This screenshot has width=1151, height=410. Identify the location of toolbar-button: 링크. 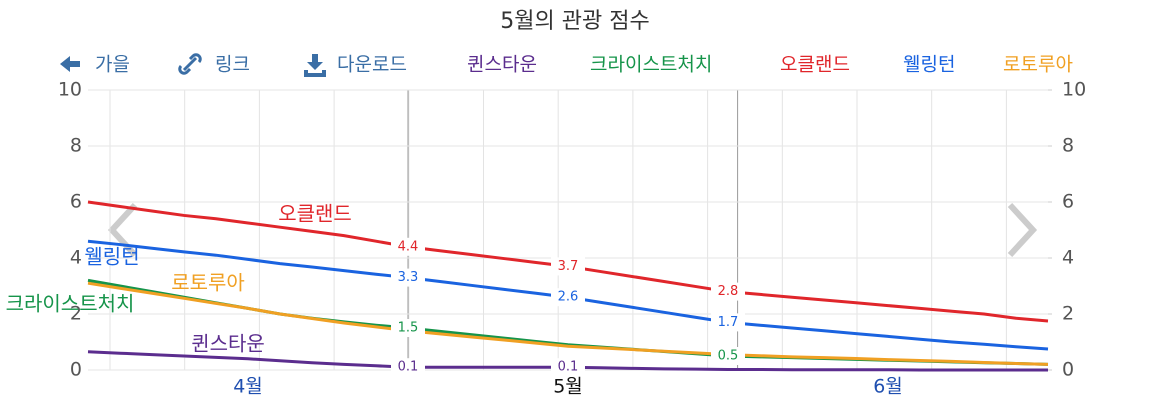
(232, 65).